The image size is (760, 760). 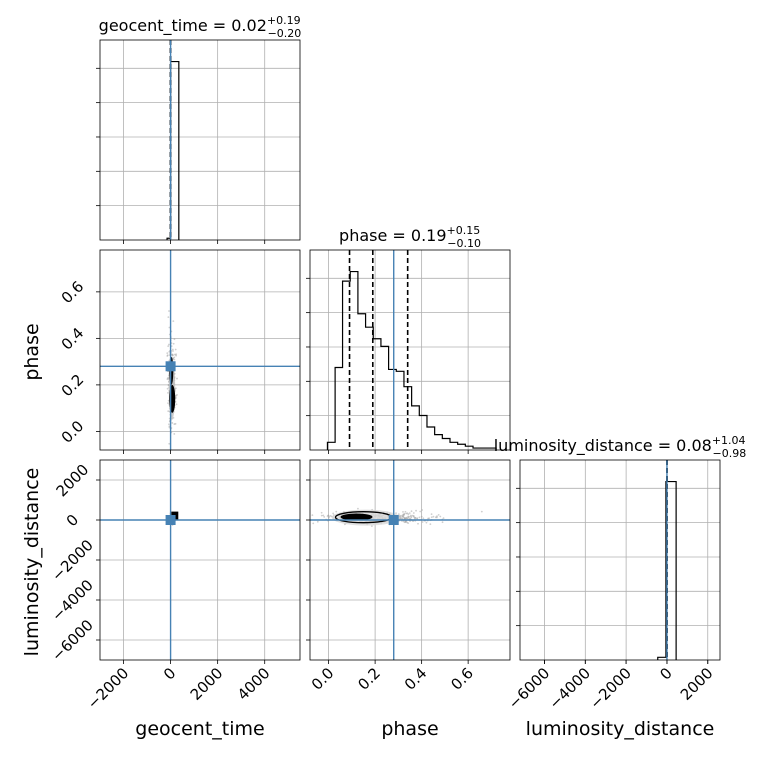 What do you see at coordinates (73, 293) in the screenshot?
I see `y-tick-label: 0.6` at bounding box center [73, 293].